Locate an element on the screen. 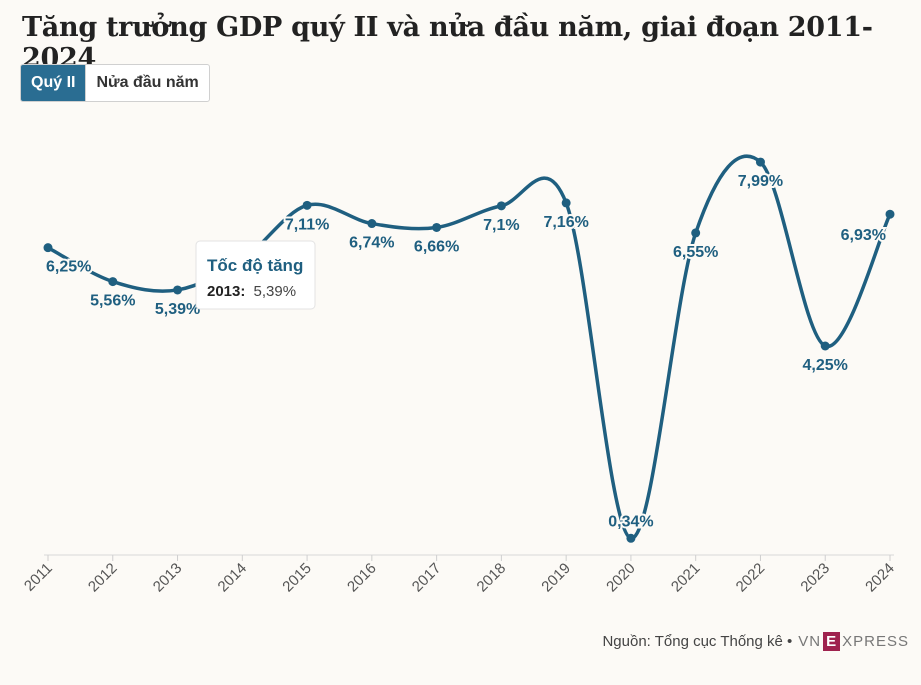  tooltip-body: 2013: 5,39% is located at coordinates (251, 291).